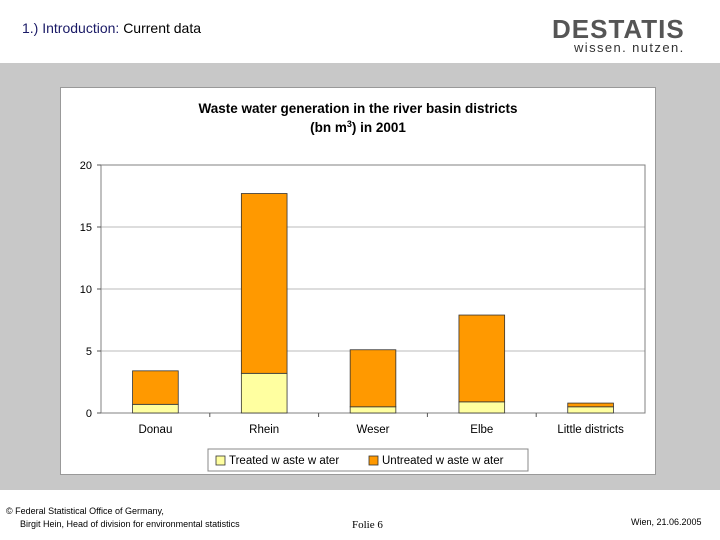 This screenshot has width=720, height=540. Describe the element at coordinates (590, 430) in the screenshot. I see `x-tick-label: Little districts` at that location.